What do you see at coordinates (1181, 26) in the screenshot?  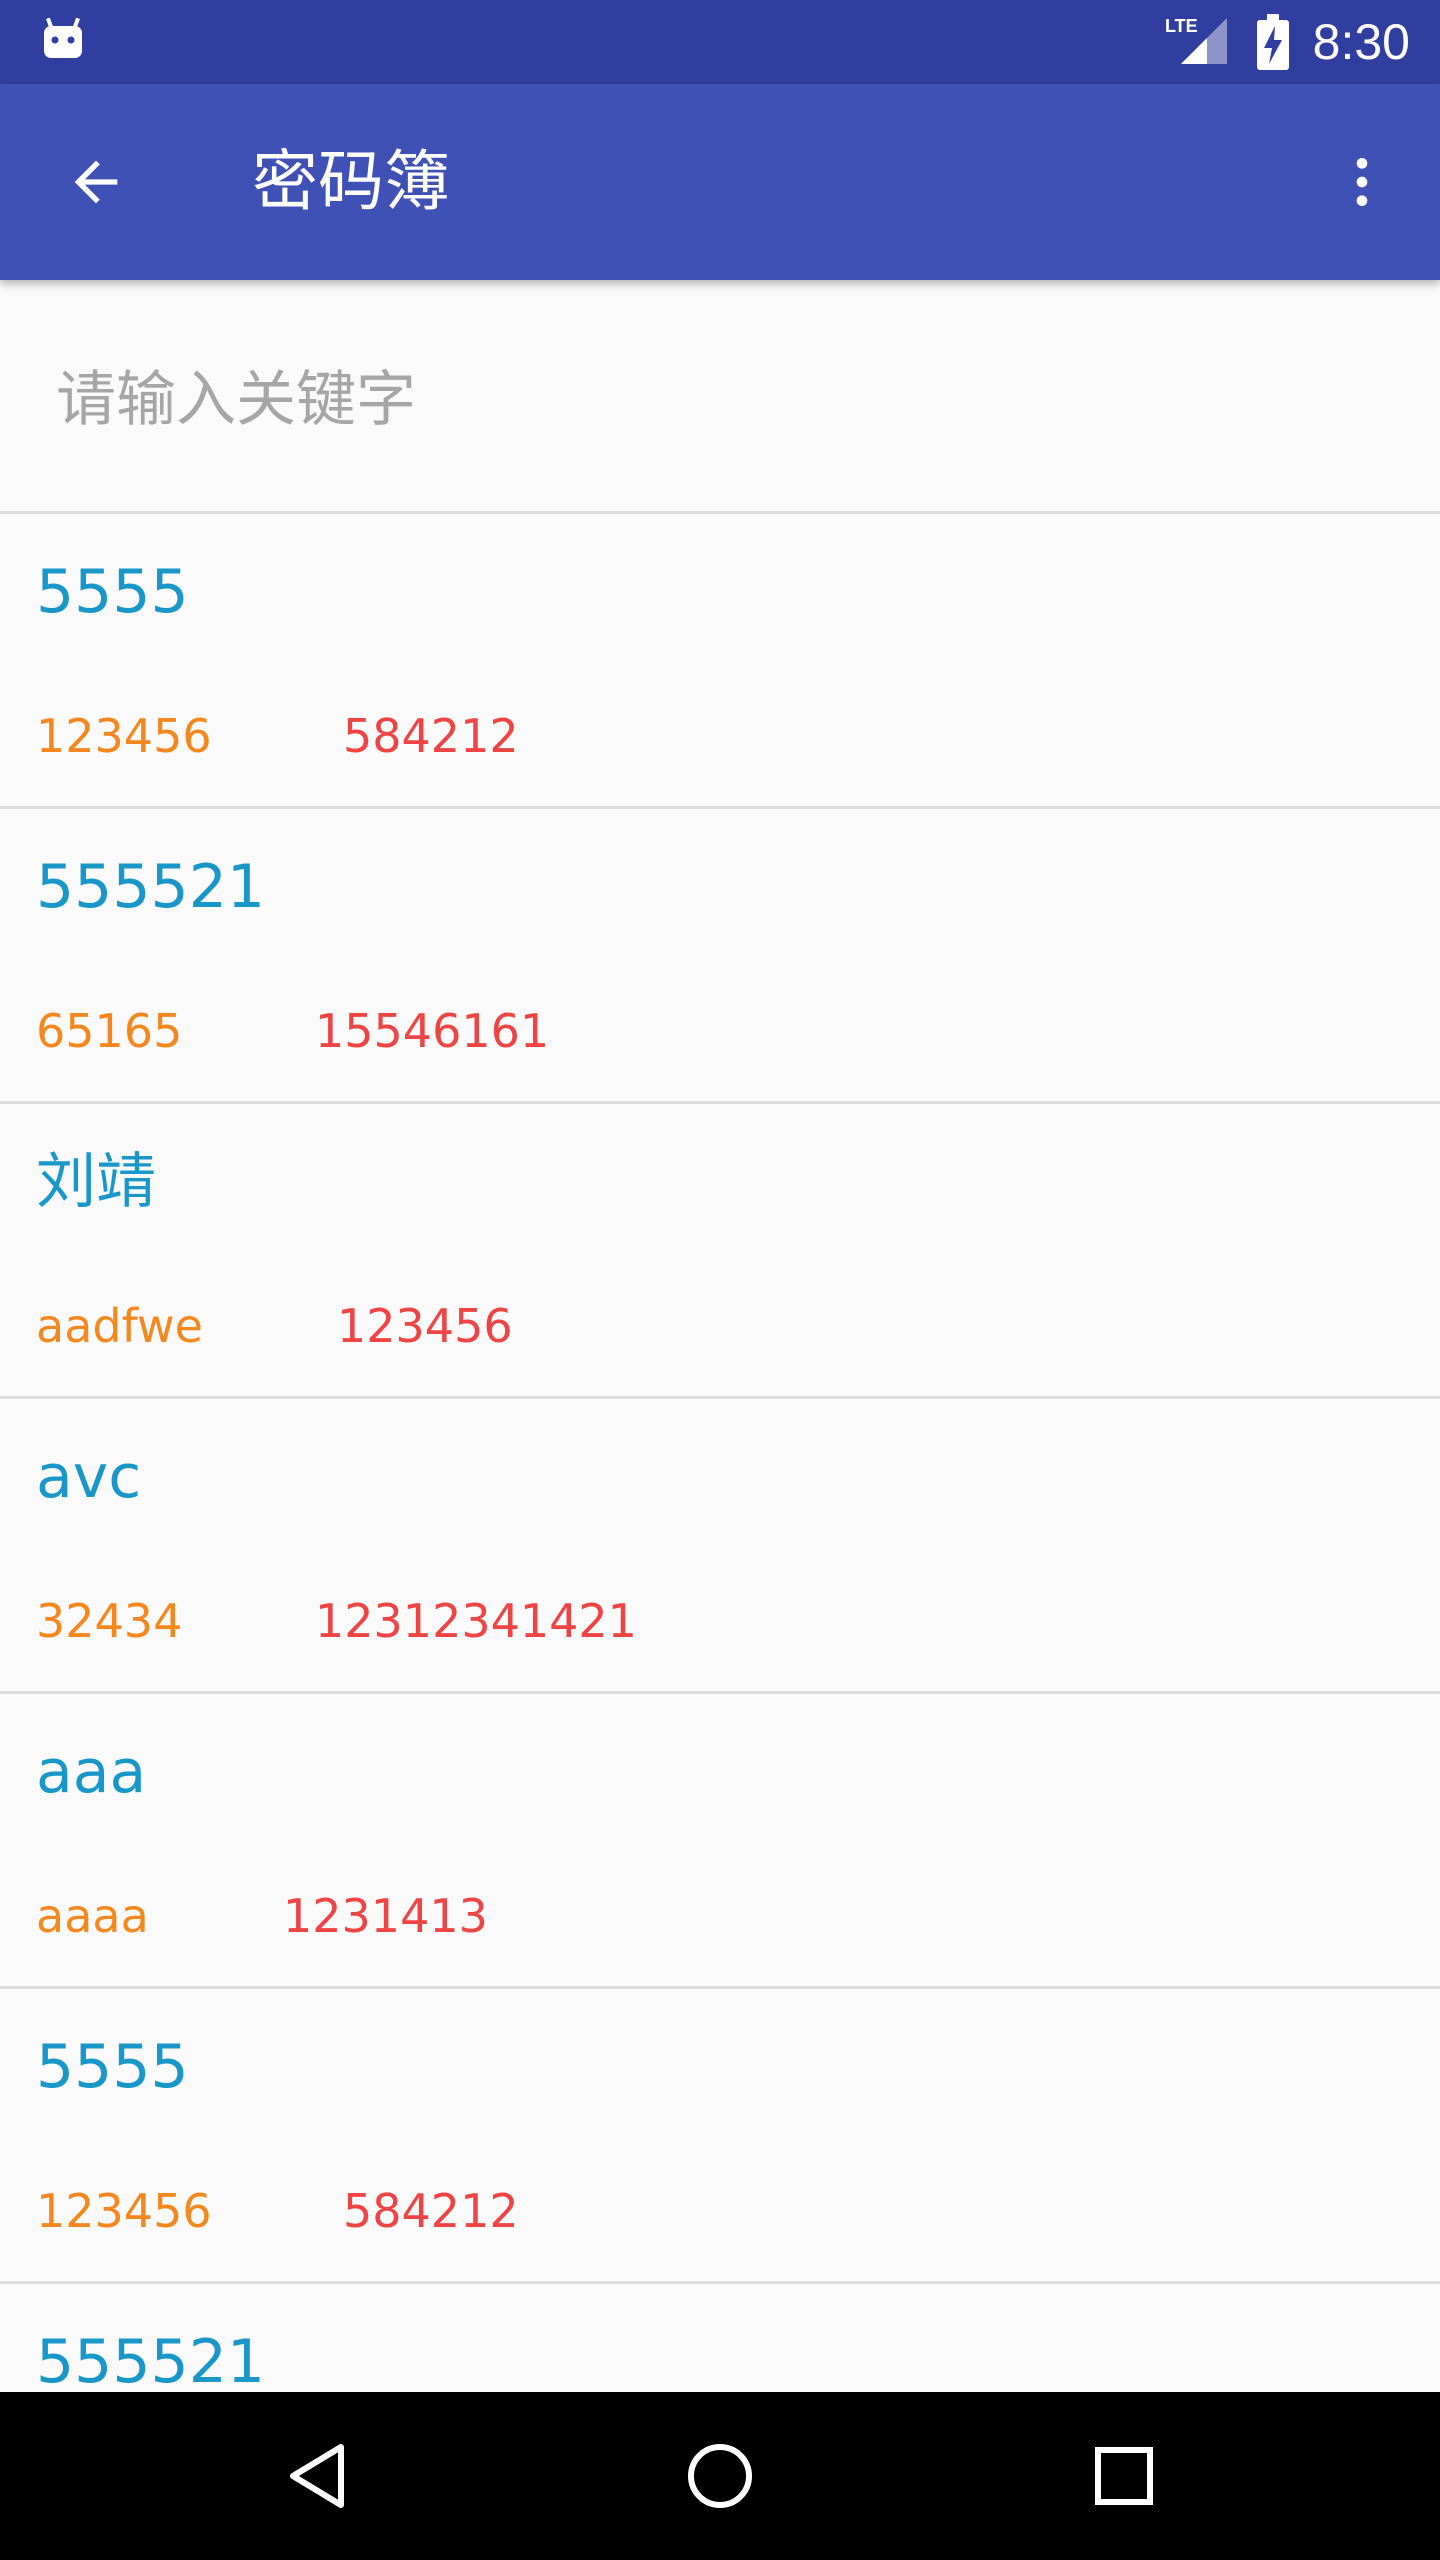 I see `svg-text: LTE` at bounding box center [1181, 26].